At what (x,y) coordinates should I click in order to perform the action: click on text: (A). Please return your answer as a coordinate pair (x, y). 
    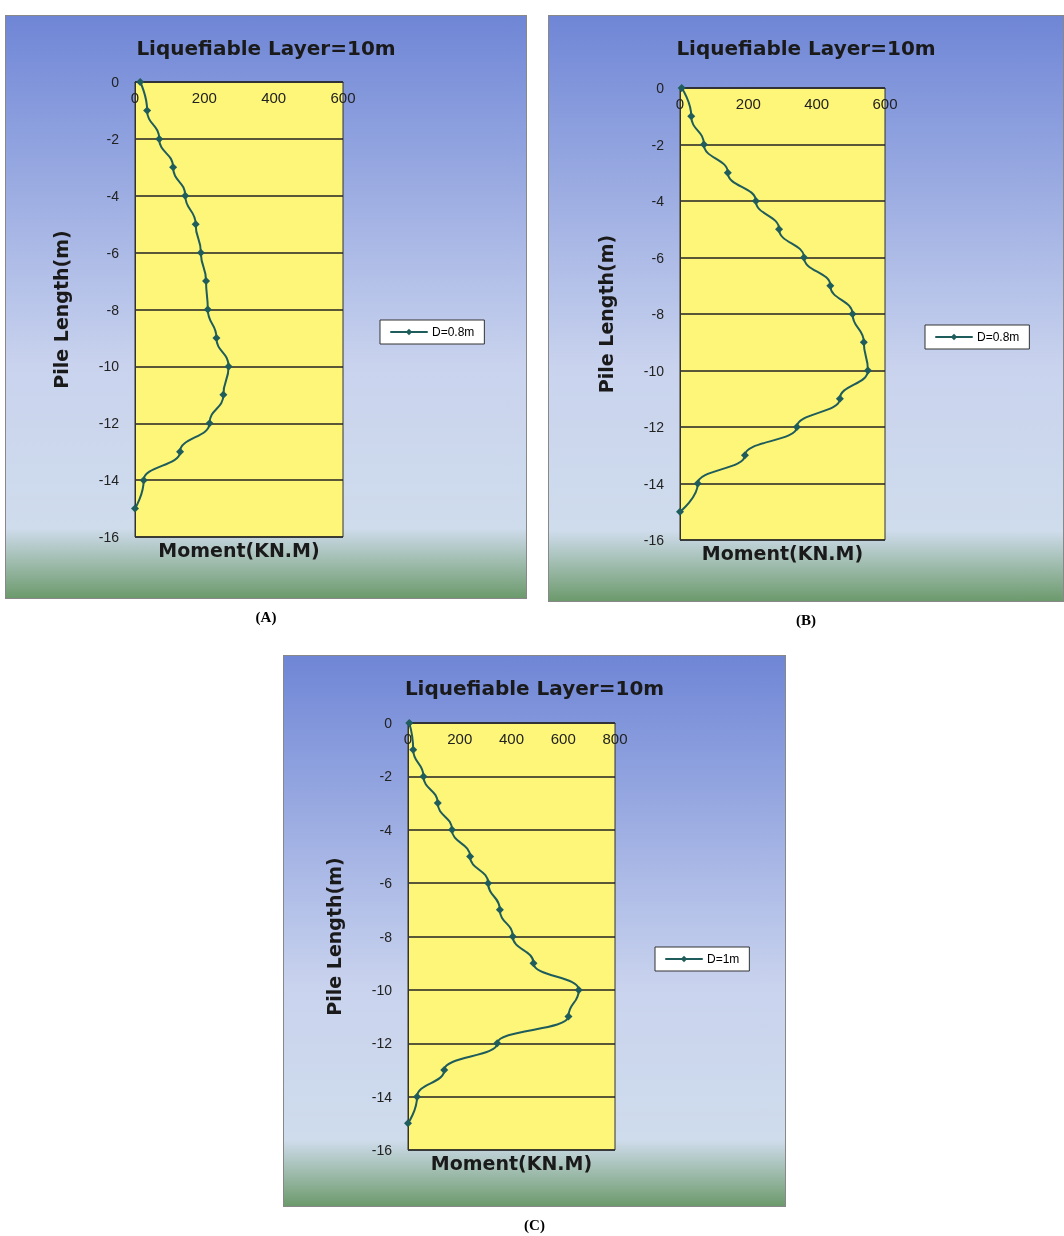
    Looking at the image, I should click on (266, 617).